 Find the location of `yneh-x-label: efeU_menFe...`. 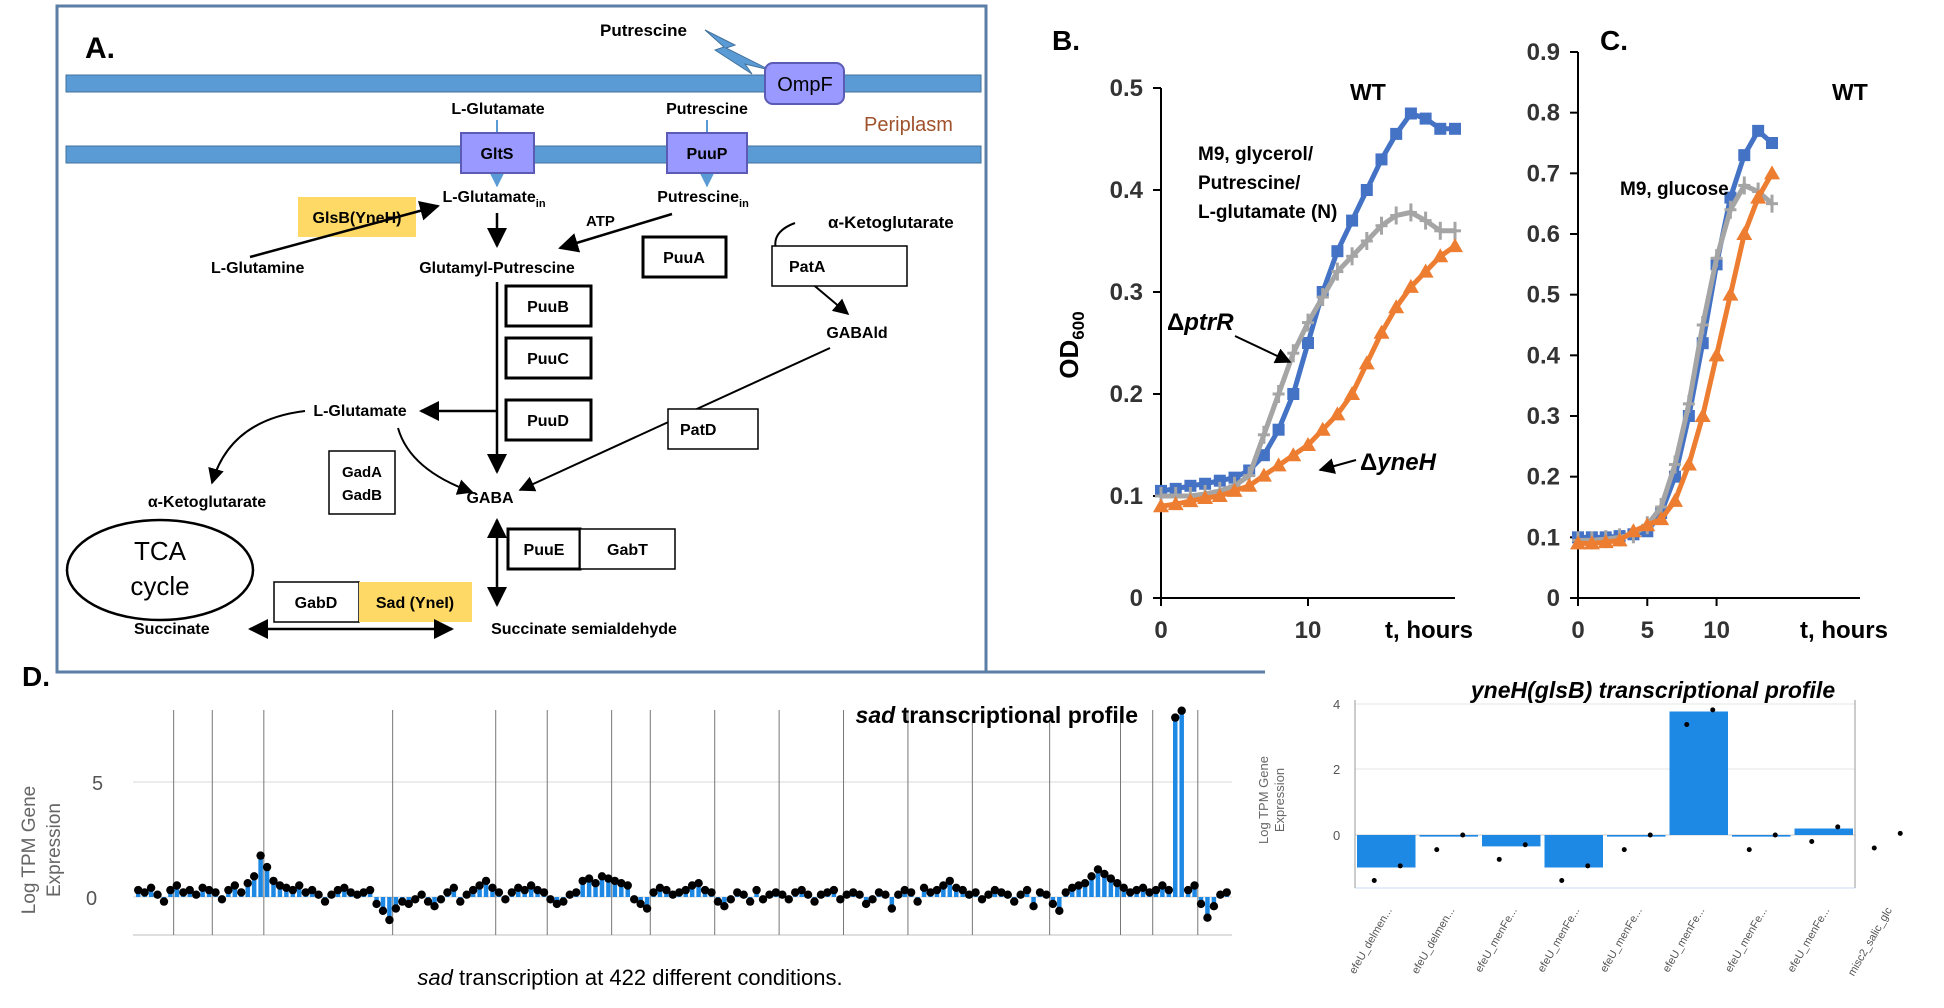

yneh-x-label: efeU_menFe... is located at coordinates (1621, 940).